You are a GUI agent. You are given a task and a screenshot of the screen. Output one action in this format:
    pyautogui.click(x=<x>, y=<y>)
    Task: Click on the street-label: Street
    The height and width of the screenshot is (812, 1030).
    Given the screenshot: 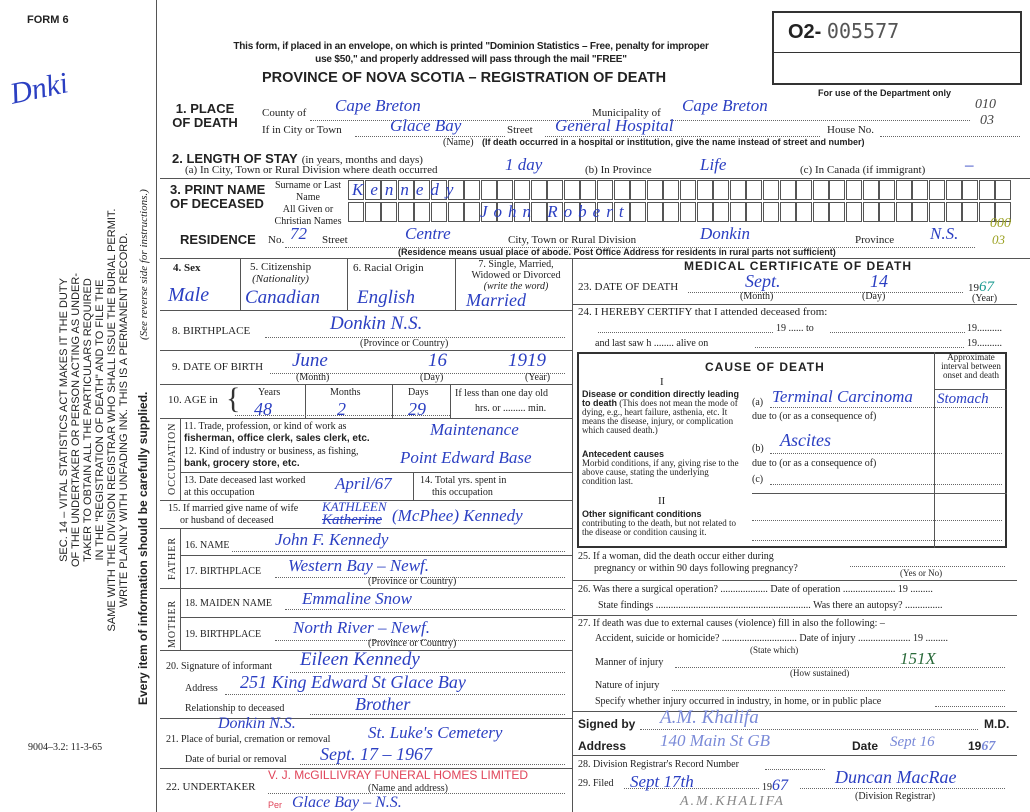 What is the action you would take?
    pyautogui.click(x=520, y=130)
    